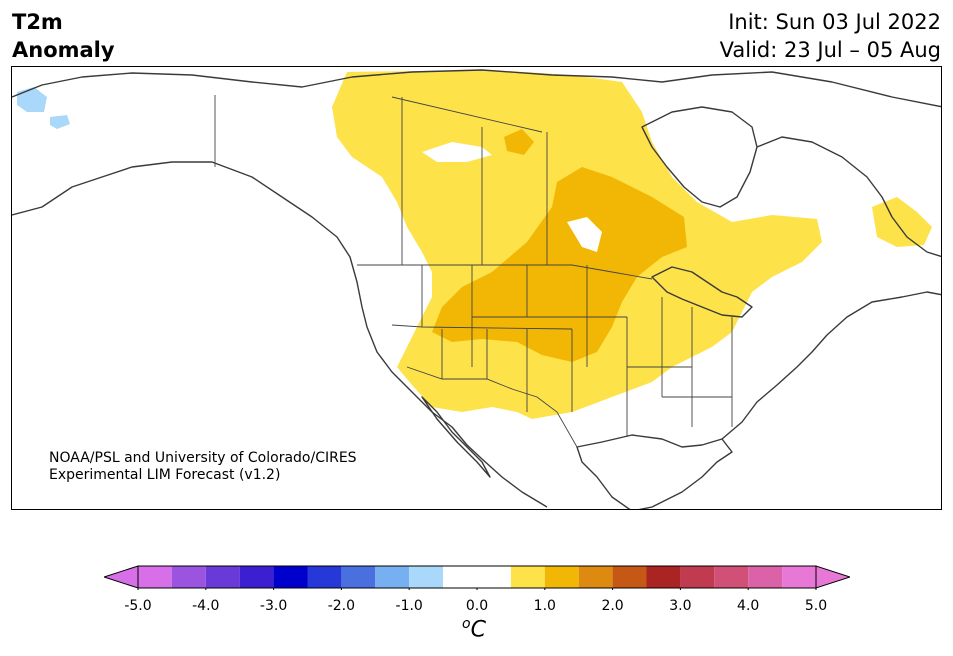 Image resolution: width=953 pixels, height=656 pixels. What do you see at coordinates (32, 99) in the screenshot?
I see `cold-anomaly-alaska` at bounding box center [32, 99].